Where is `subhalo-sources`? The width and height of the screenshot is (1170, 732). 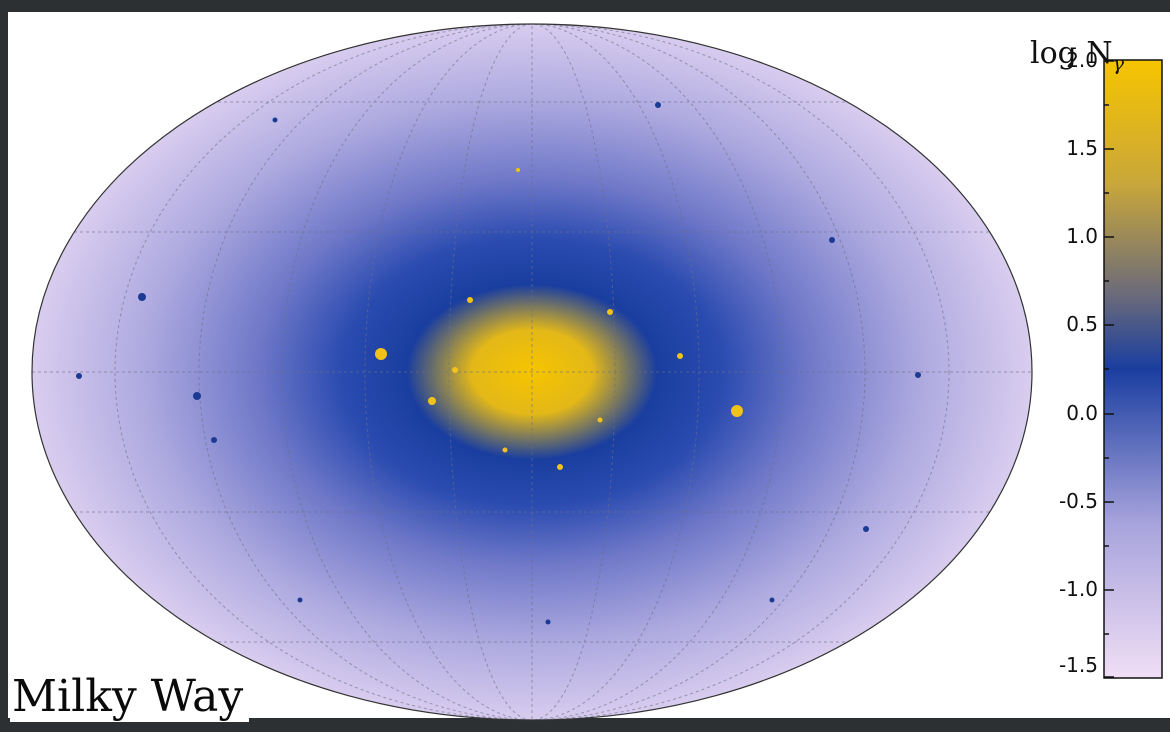
subhalo-sources is located at coordinates (559, 319).